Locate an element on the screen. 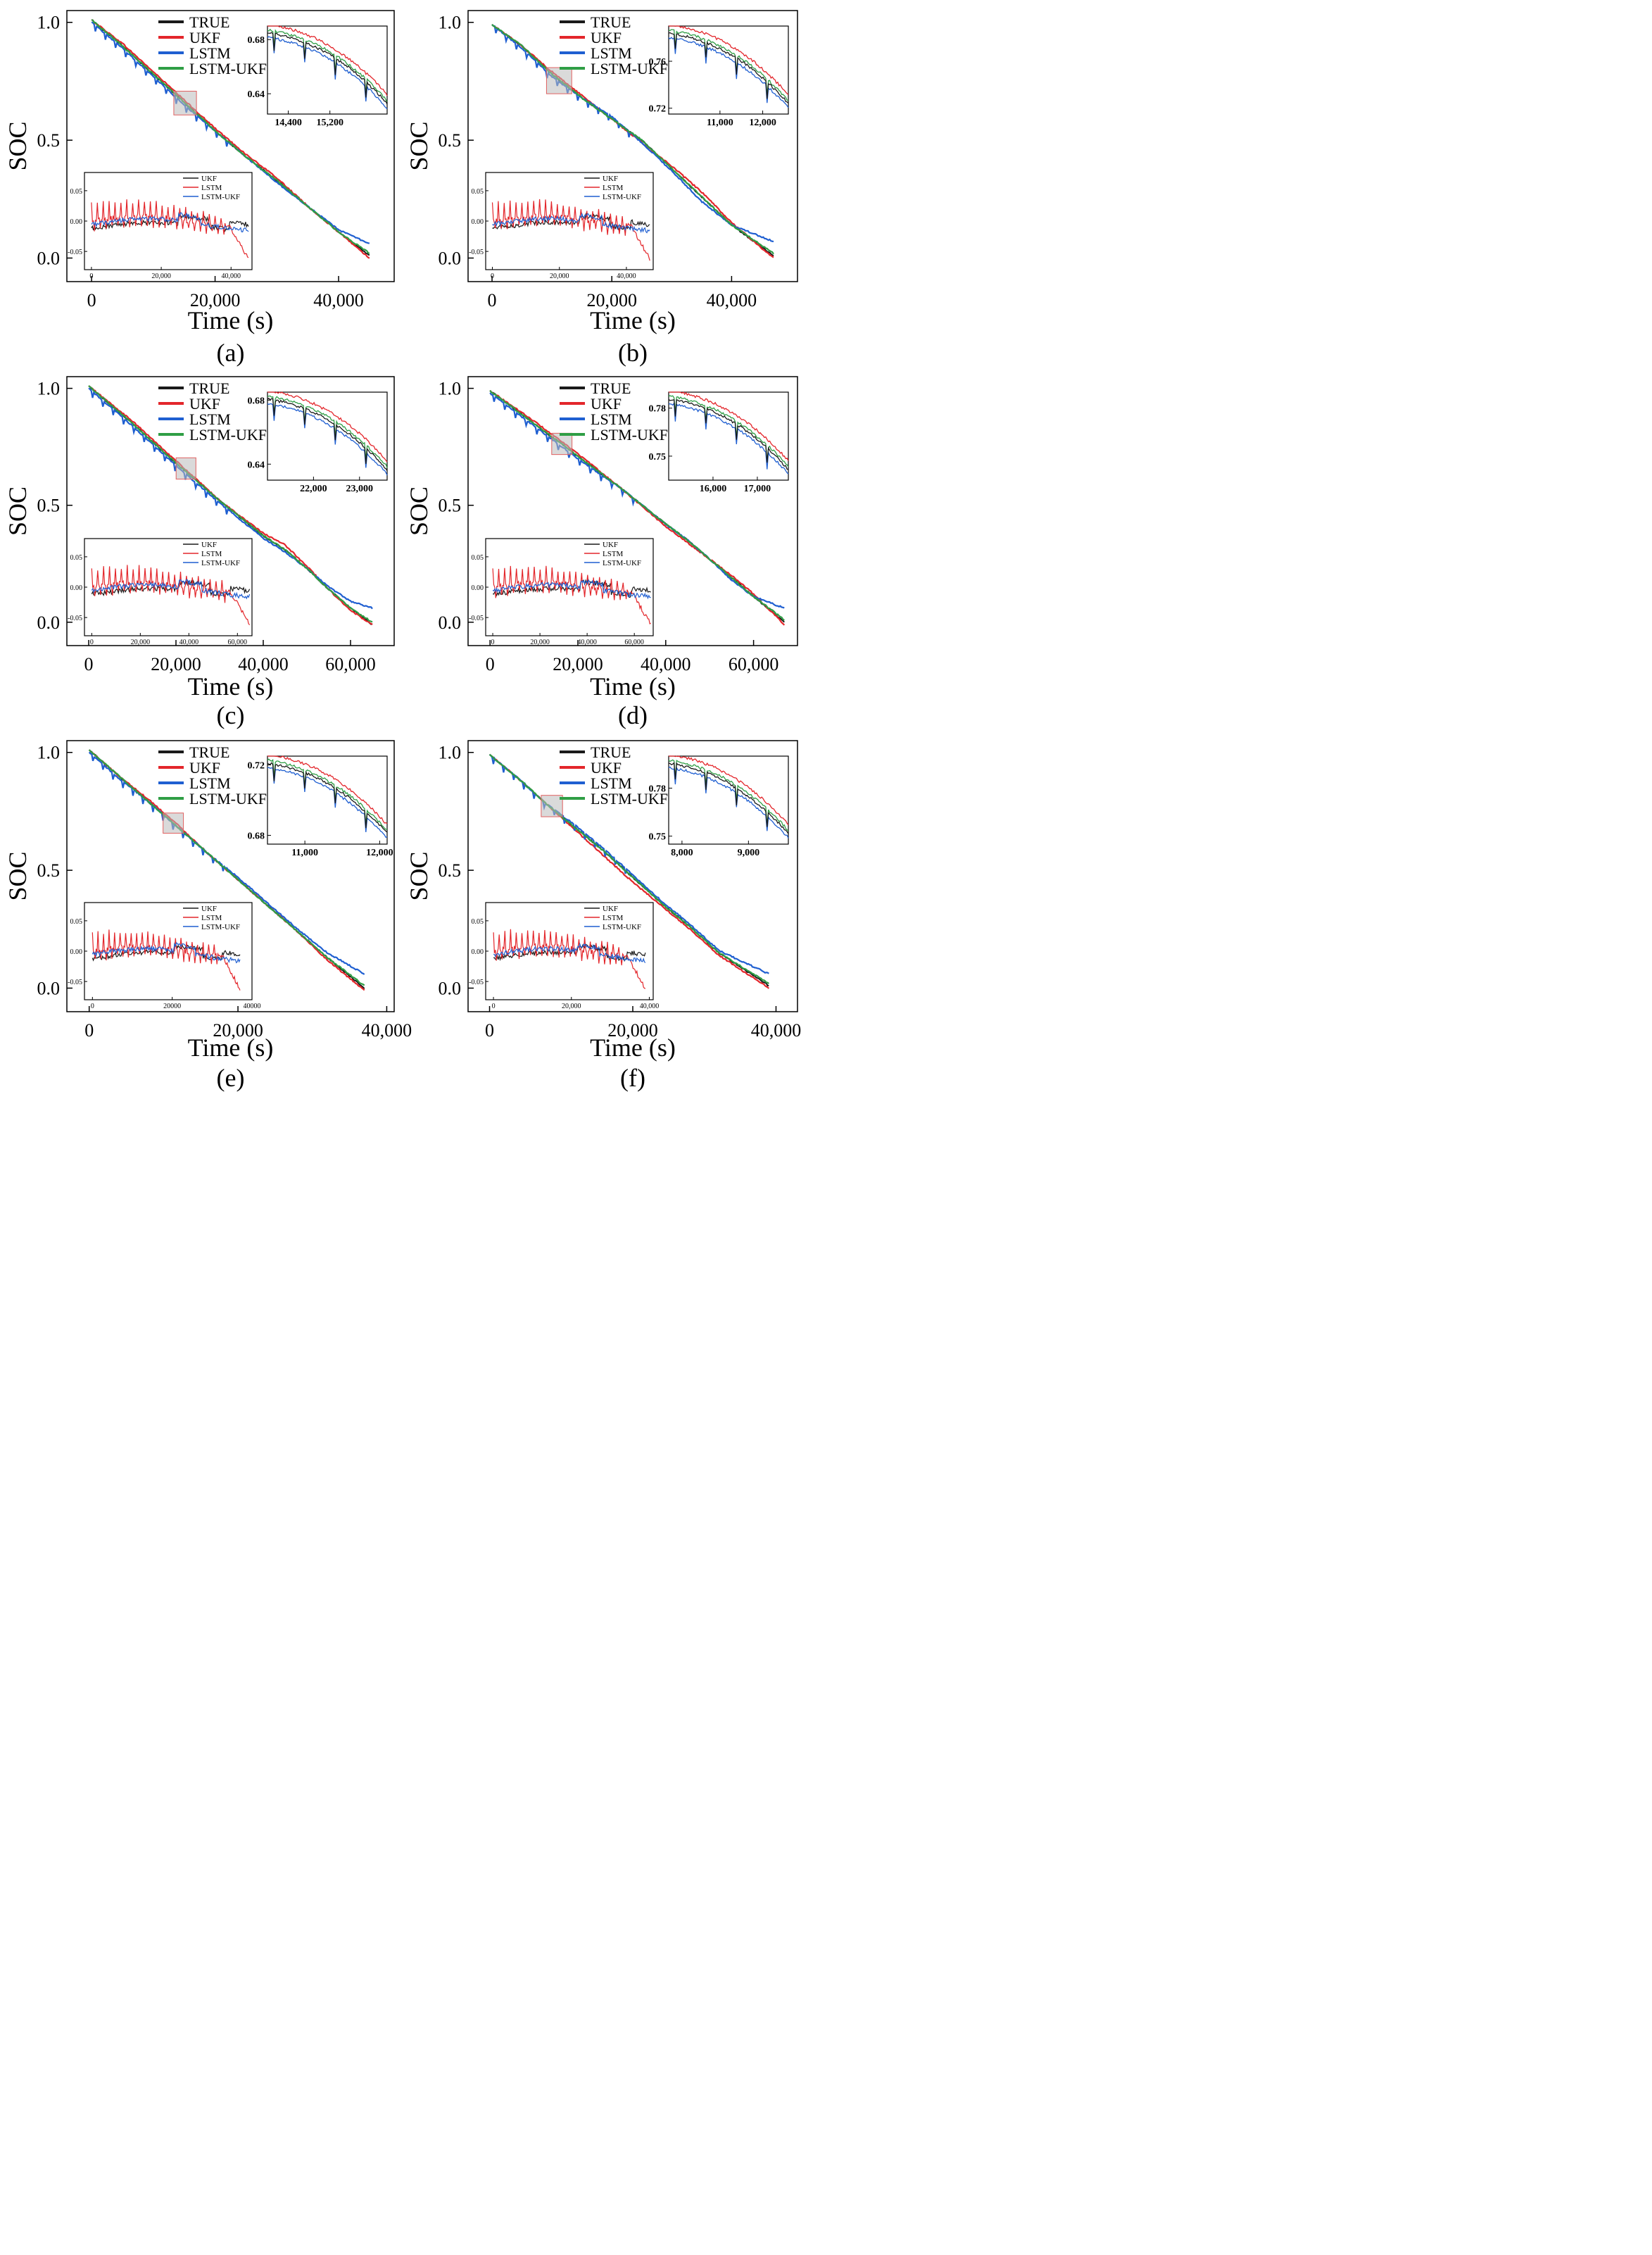  zoom-x-tick-label: 17,000 is located at coordinates (757, 489).